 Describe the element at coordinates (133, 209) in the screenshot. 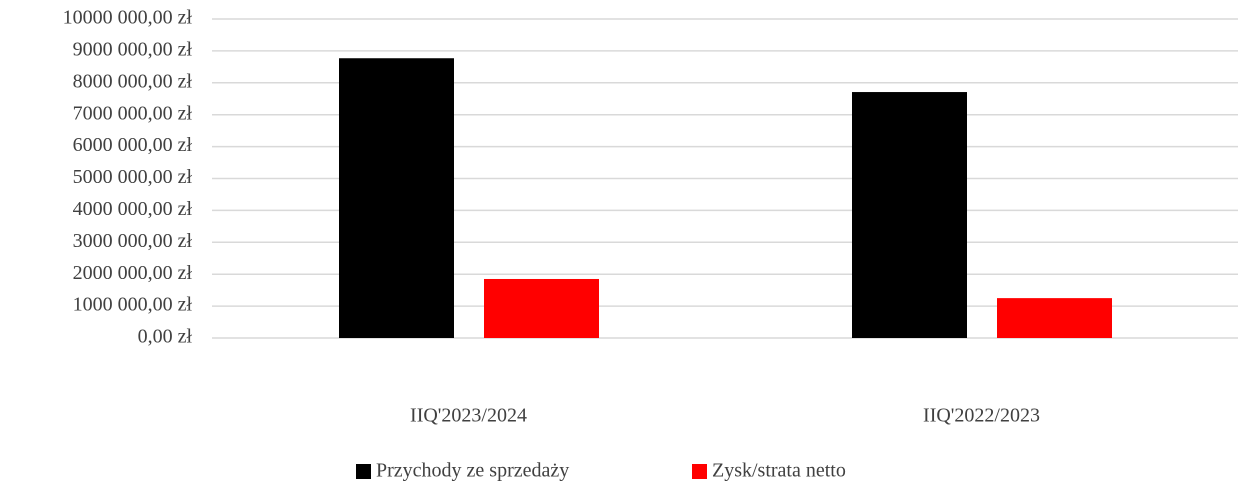

I see `y-tick-label: 4000 000,00 zł` at that location.